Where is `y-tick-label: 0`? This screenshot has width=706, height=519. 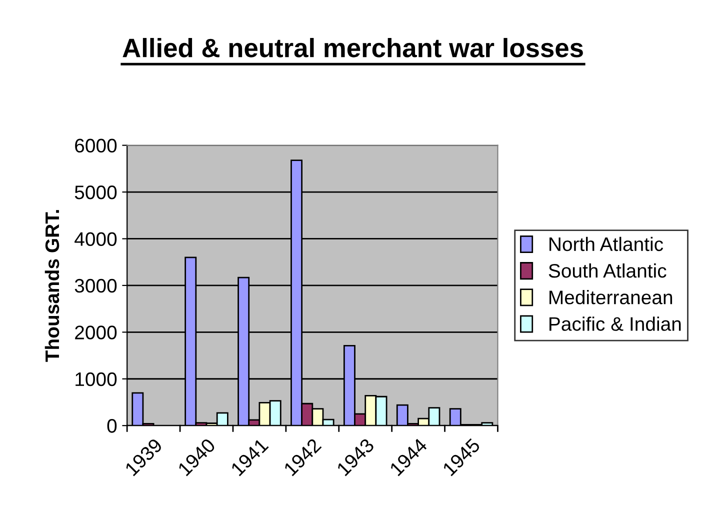 y-tick-label: 0 is located at coordinates (112, 426).